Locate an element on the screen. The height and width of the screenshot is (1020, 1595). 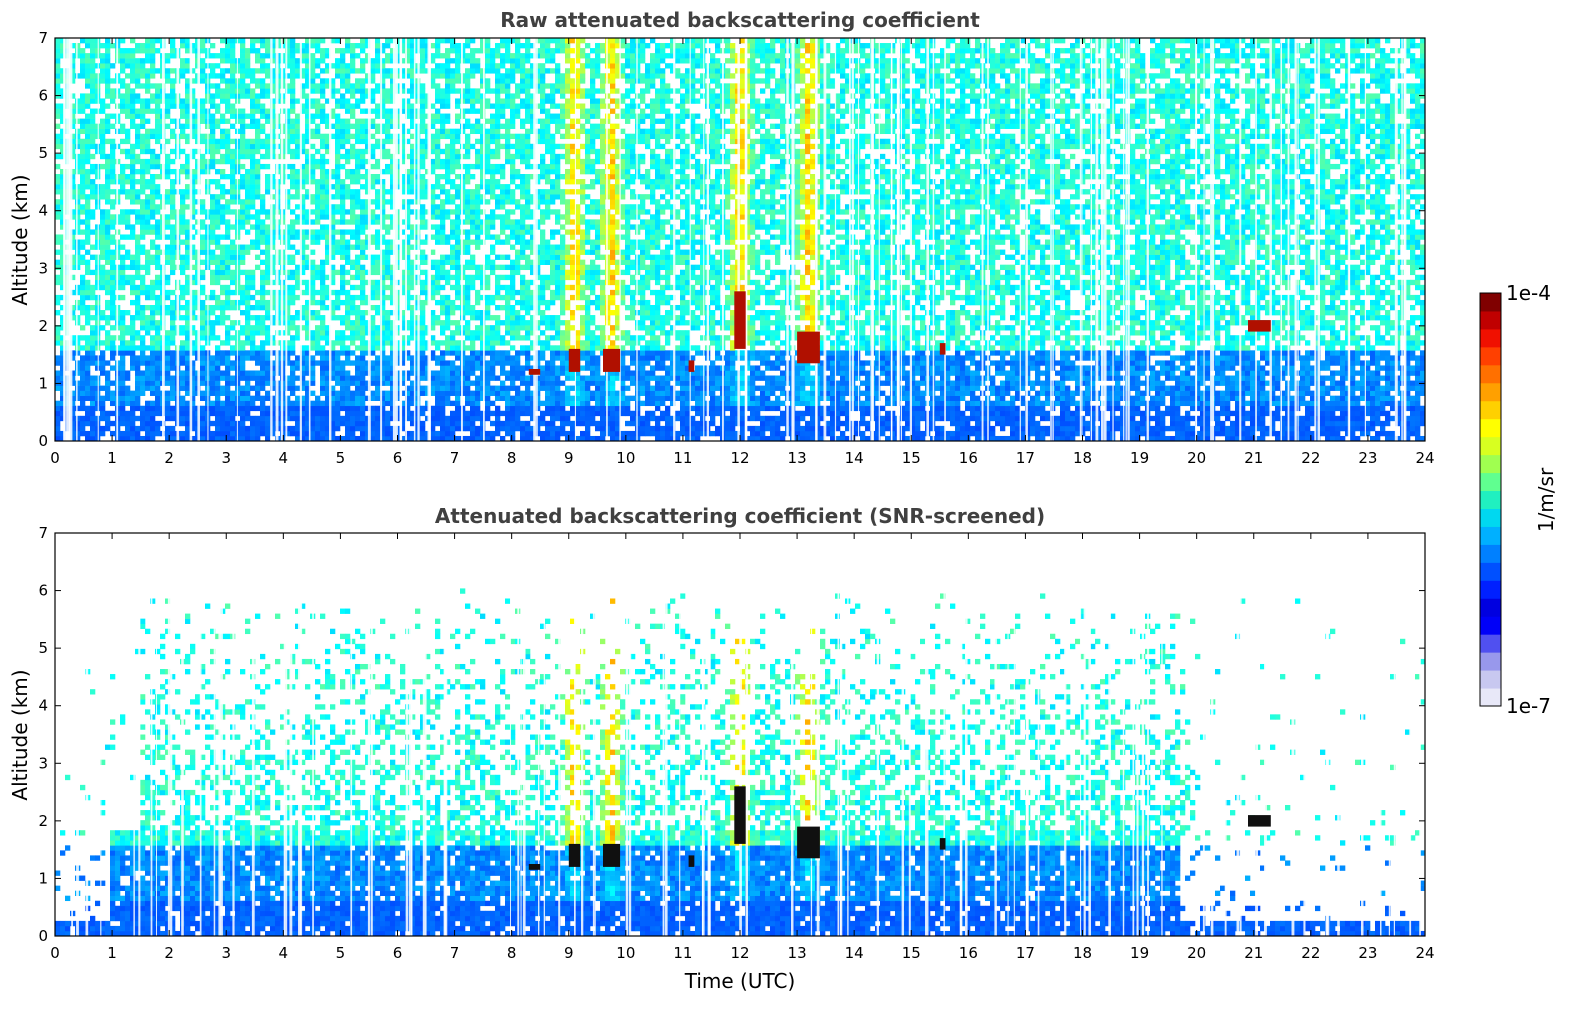
x-tick-label: 6 is located at coordinates (398, 458).